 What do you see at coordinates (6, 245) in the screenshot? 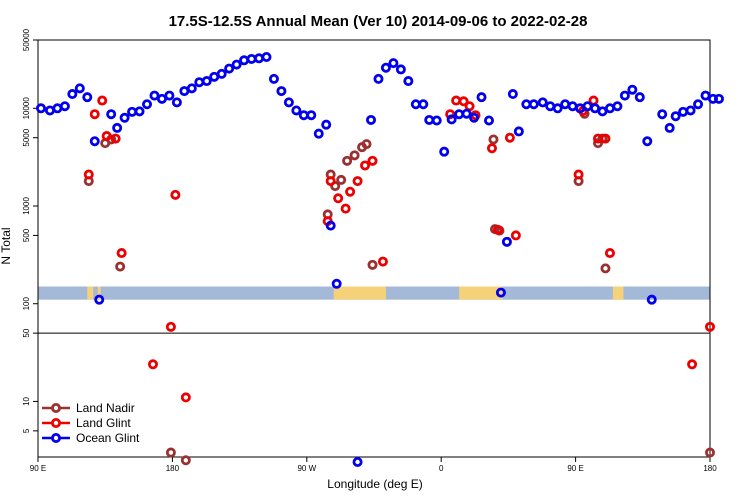
I see `y-axis-label: N Total` at bounding box center [6, 245].